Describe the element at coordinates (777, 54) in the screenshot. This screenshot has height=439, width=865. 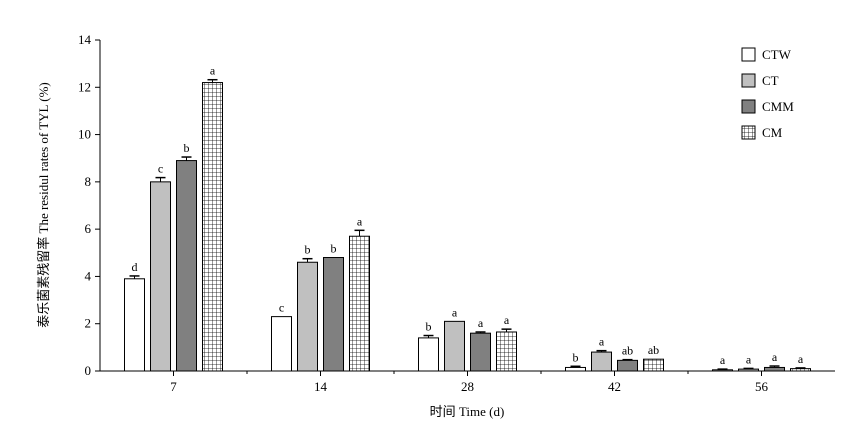
I see `legend-label-ctw: CTW` at that location.